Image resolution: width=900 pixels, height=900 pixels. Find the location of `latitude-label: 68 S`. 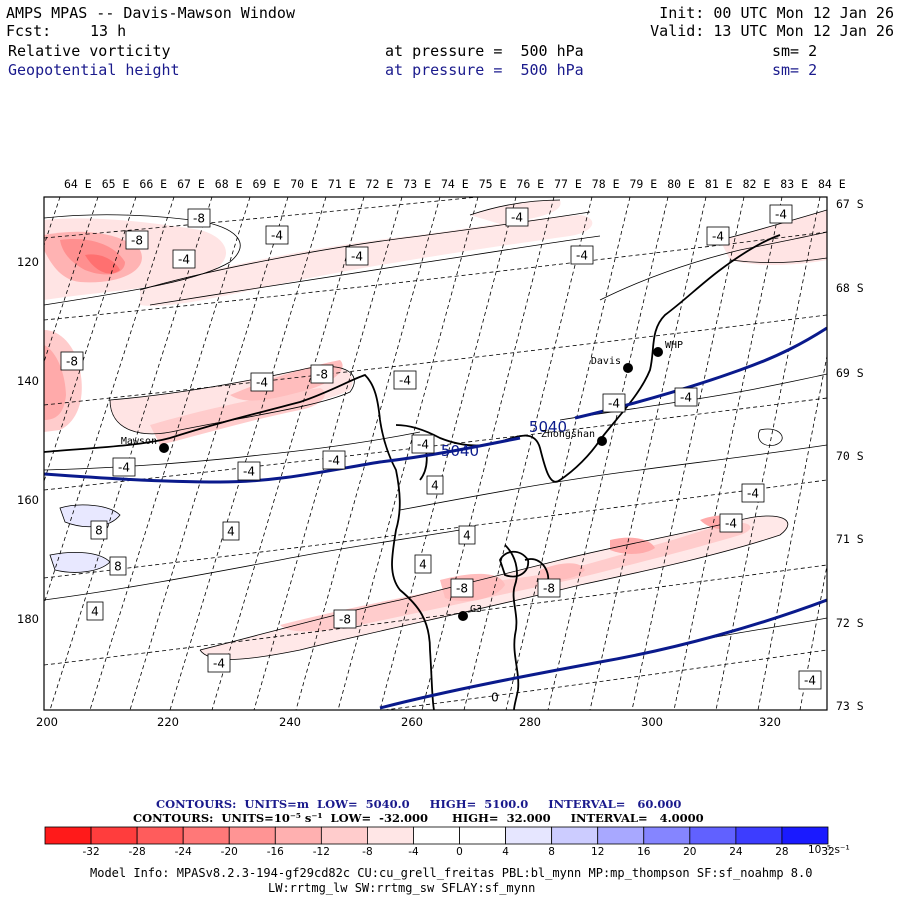

latitude-label: 68 S is located at coordinates (850, 288).